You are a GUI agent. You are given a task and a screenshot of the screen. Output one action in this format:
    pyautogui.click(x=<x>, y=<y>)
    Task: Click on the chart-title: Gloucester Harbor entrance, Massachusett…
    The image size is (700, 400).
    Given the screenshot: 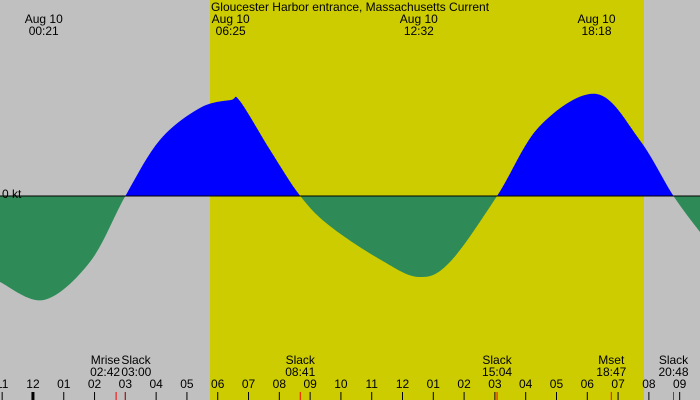 What is the action you would take?
    pyautogui.click(x=350, y=7)
    